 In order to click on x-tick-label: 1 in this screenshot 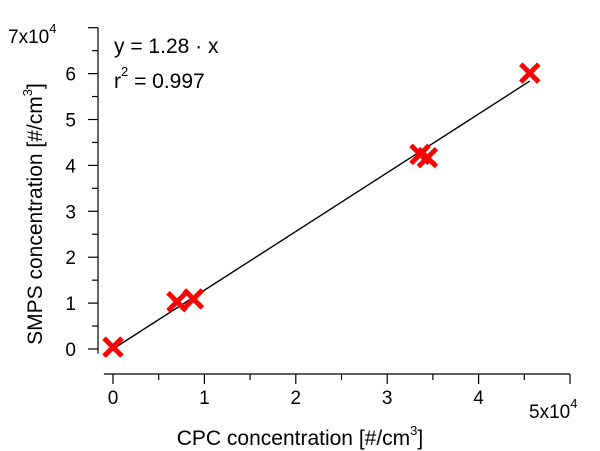, I will do `click(204, 398)`.